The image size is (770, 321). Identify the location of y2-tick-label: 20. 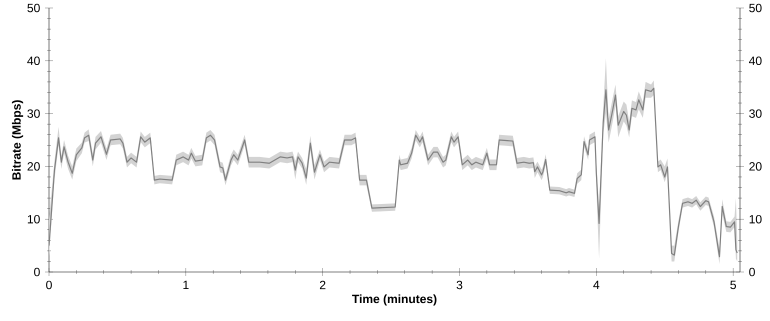
(755, 166).